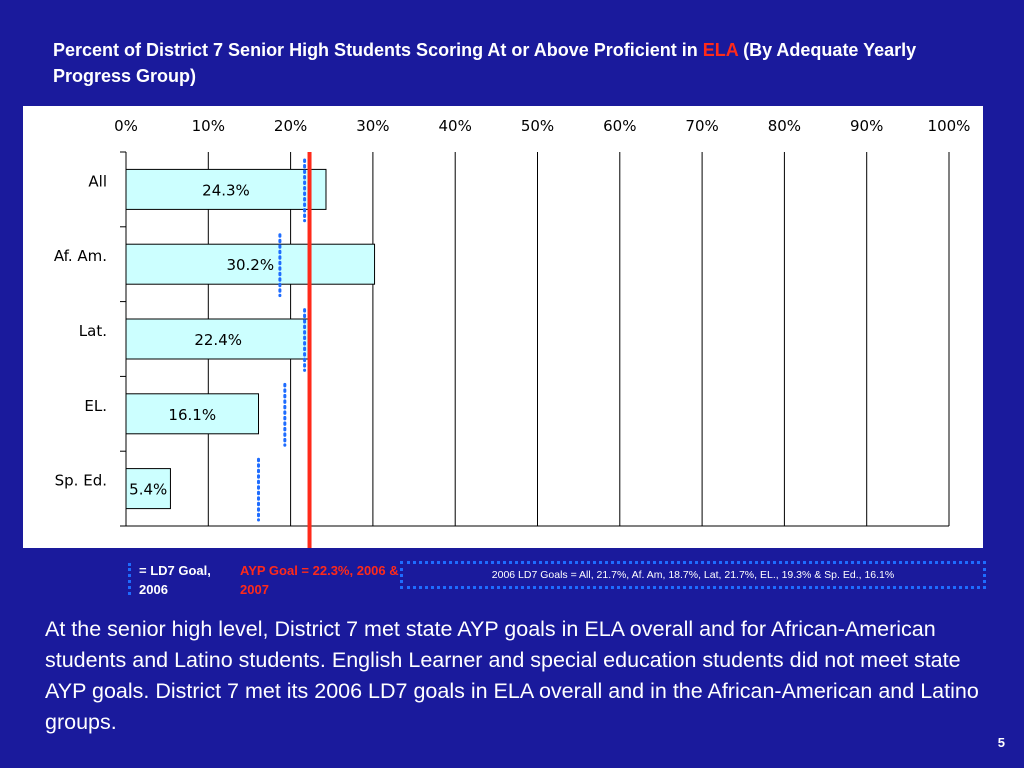 This screenshot has width=1024, height=768. What do you see at coordinates (537, 126) in the screenshot?
I see `x-tick-label: 50%` at bounding box center [537, 126].